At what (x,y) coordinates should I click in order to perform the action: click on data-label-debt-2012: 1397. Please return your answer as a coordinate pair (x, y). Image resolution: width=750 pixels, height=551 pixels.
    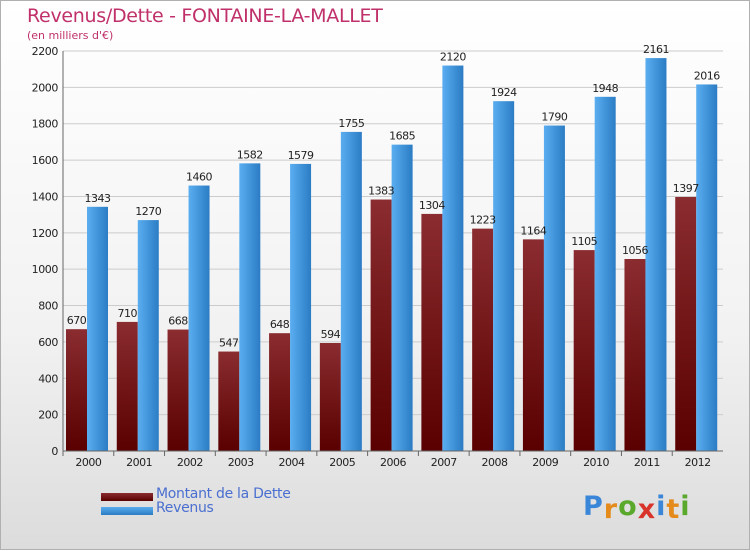
    Looking at the image, I should click on (686, 188).